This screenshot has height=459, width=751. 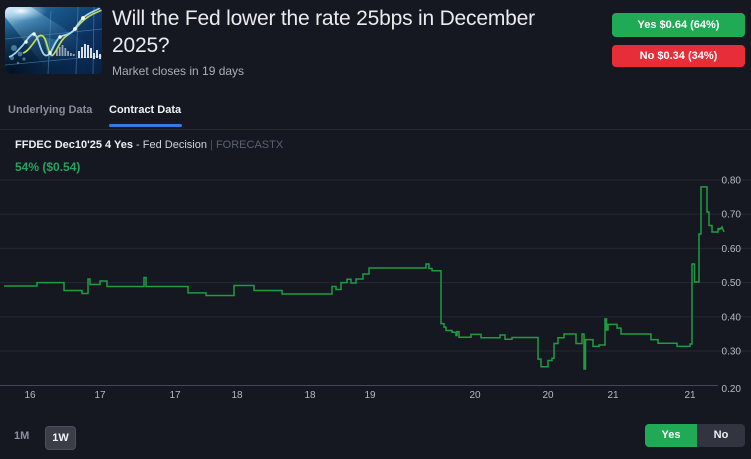 What do you see at coordinates (732, 389) in the screenshot?
I see `svg-text: 0.20` at bounding box center [732, 389].